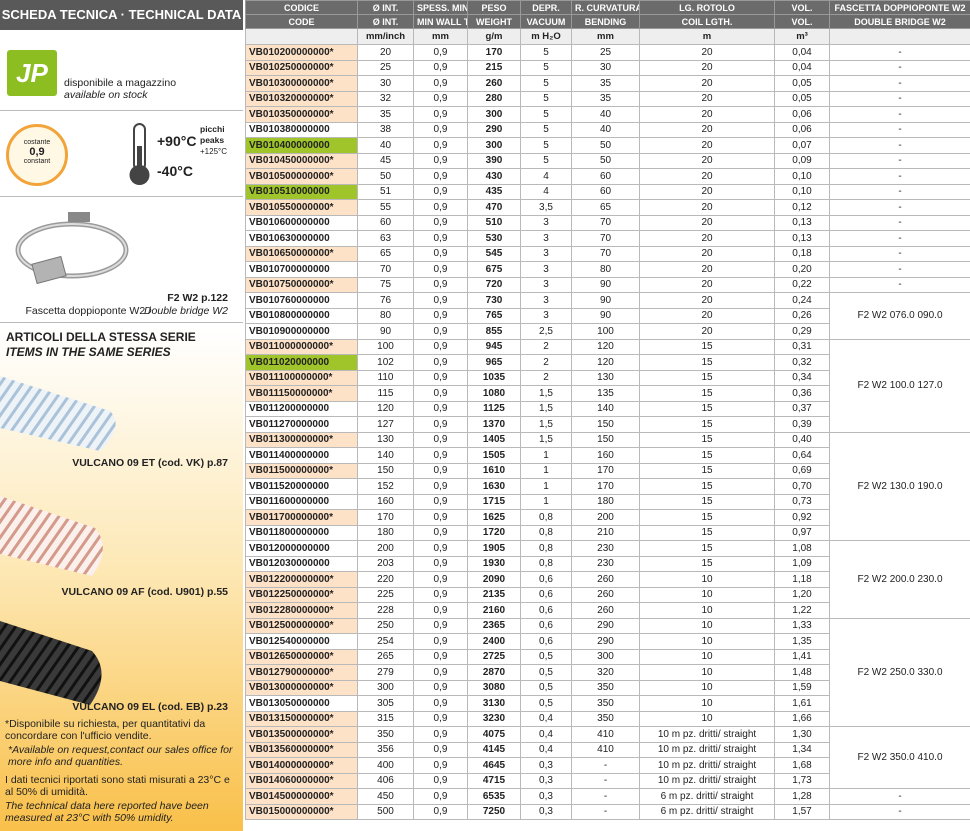  What do you see at coordinates (385, 501) in the screenshot?
I see `cell: 160` at bounding box center [385, 501].